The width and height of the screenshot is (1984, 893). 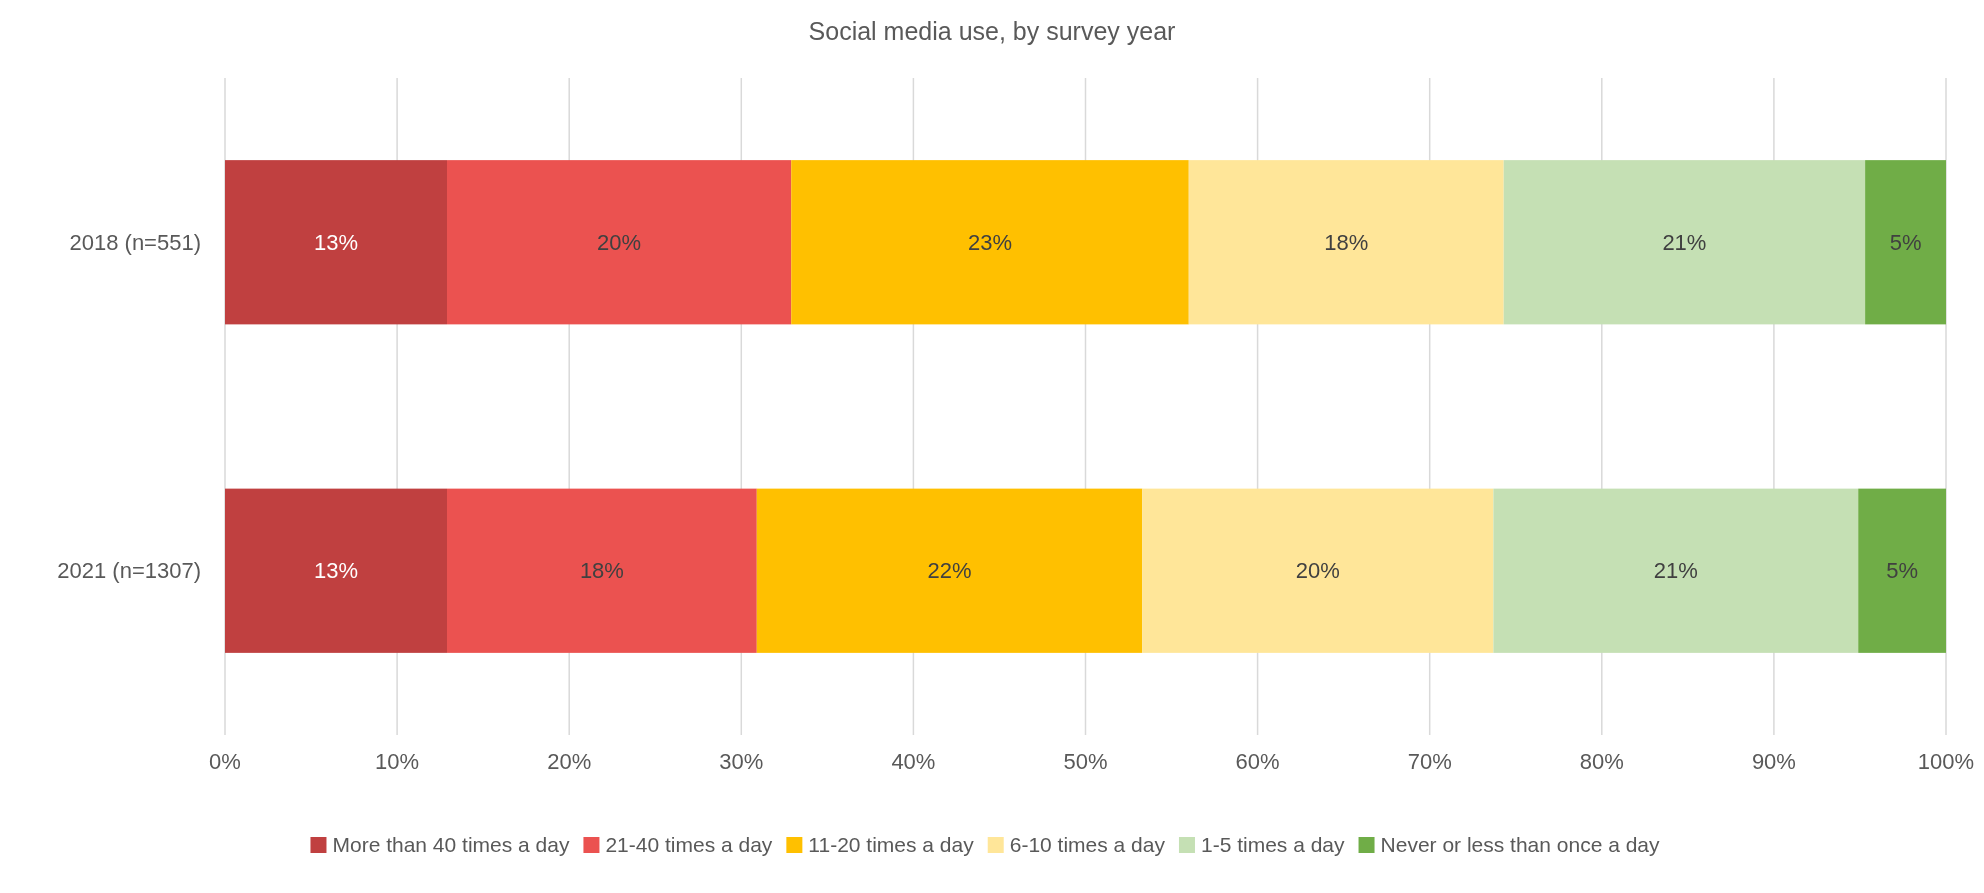 I want to click on chart-title: Social media use, by survey year, so click(x=992, y=31).